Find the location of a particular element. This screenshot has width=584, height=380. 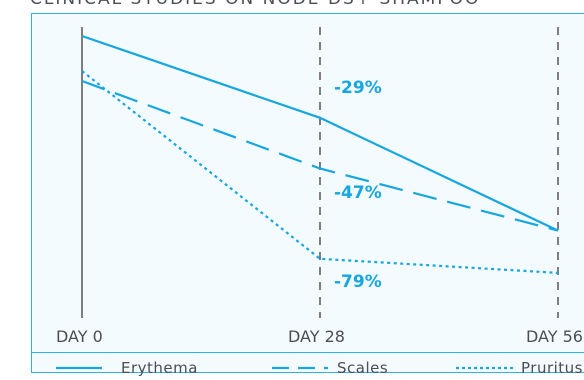

legend-label-erythema: Erythema is located at coordinates (159, 368).